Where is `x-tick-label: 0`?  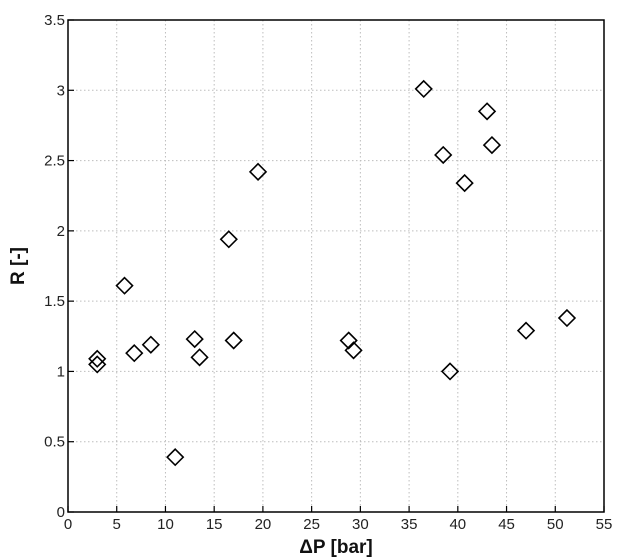 x-tick-label: 0 is located at coordinates (68, 524).